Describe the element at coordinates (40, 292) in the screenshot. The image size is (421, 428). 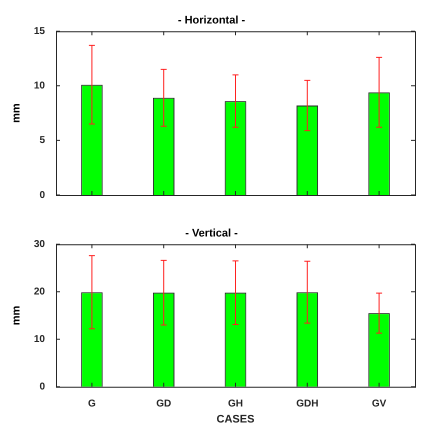
I see `y-tick-label: 20` at that location.